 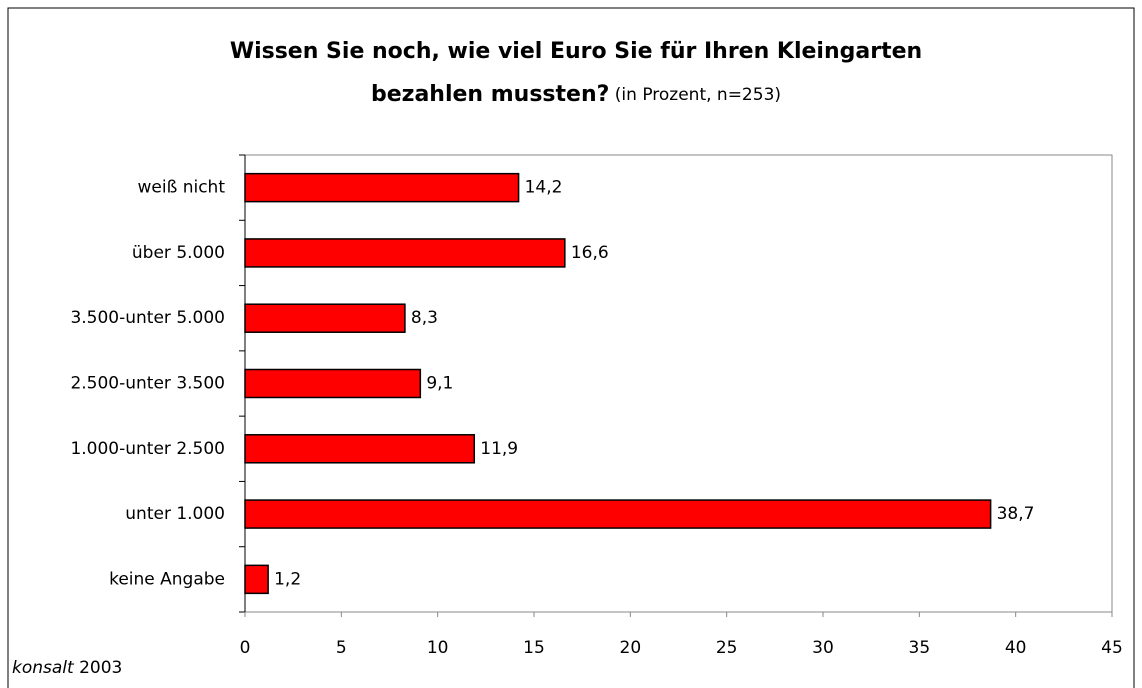 I want to click on subtitle: (in Prozent, n=253), so click(x=698, y=95).